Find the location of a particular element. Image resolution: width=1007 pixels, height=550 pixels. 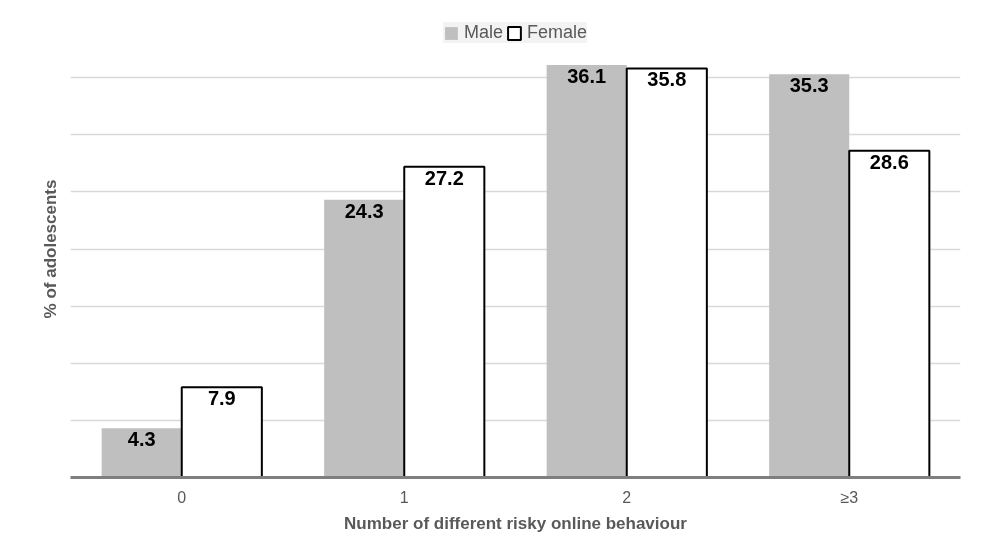

legend-label: Male is located at coordinates (483, 32).